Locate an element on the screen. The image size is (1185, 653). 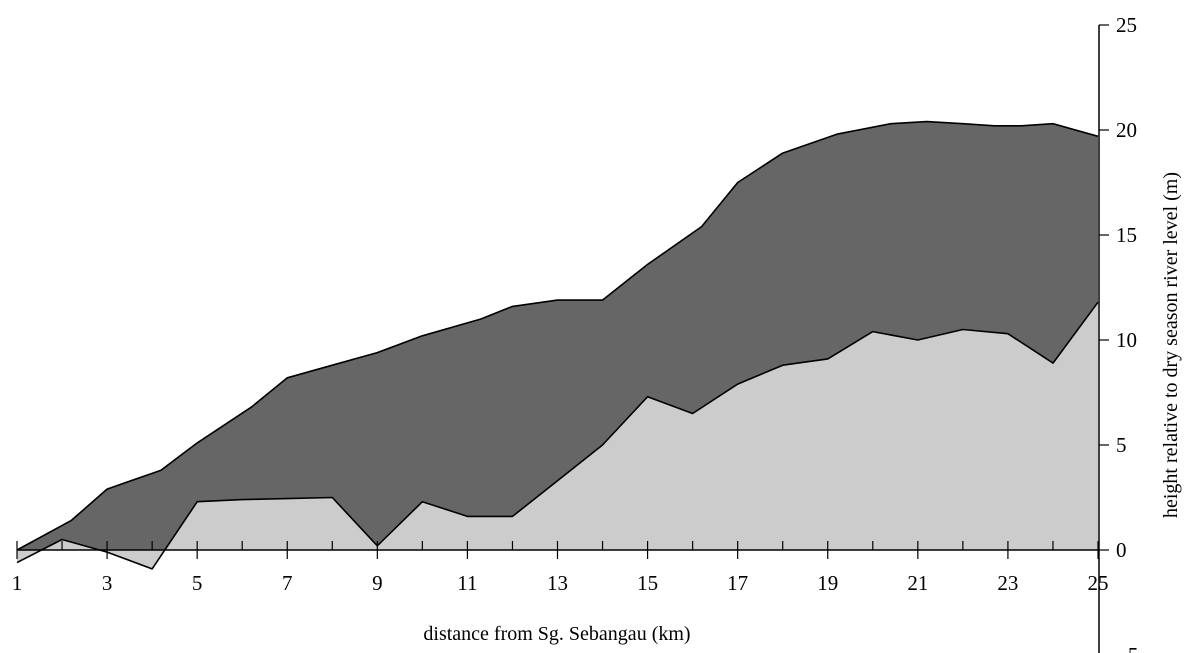
x-tick-label: 13 is located at coordinates (557, 583).